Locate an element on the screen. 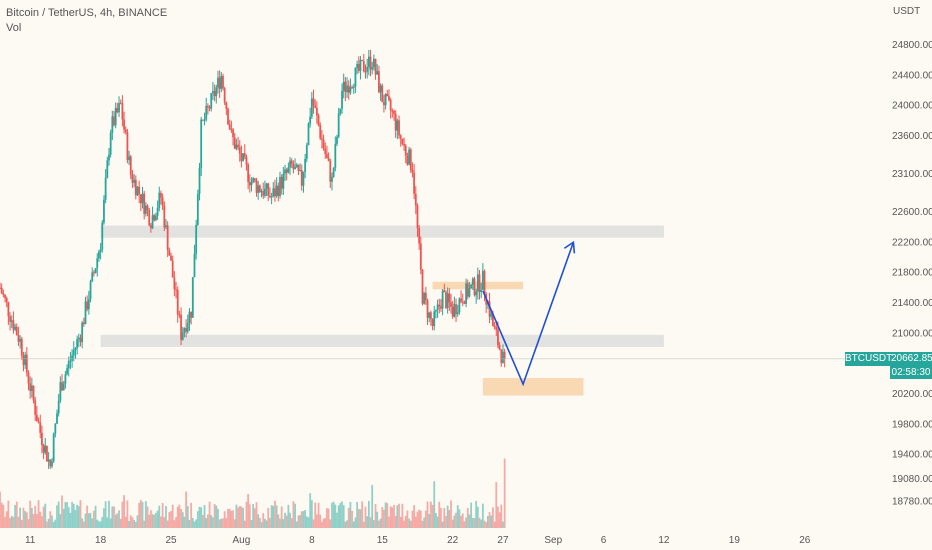  projection-path is located at coordinates (528, 314).